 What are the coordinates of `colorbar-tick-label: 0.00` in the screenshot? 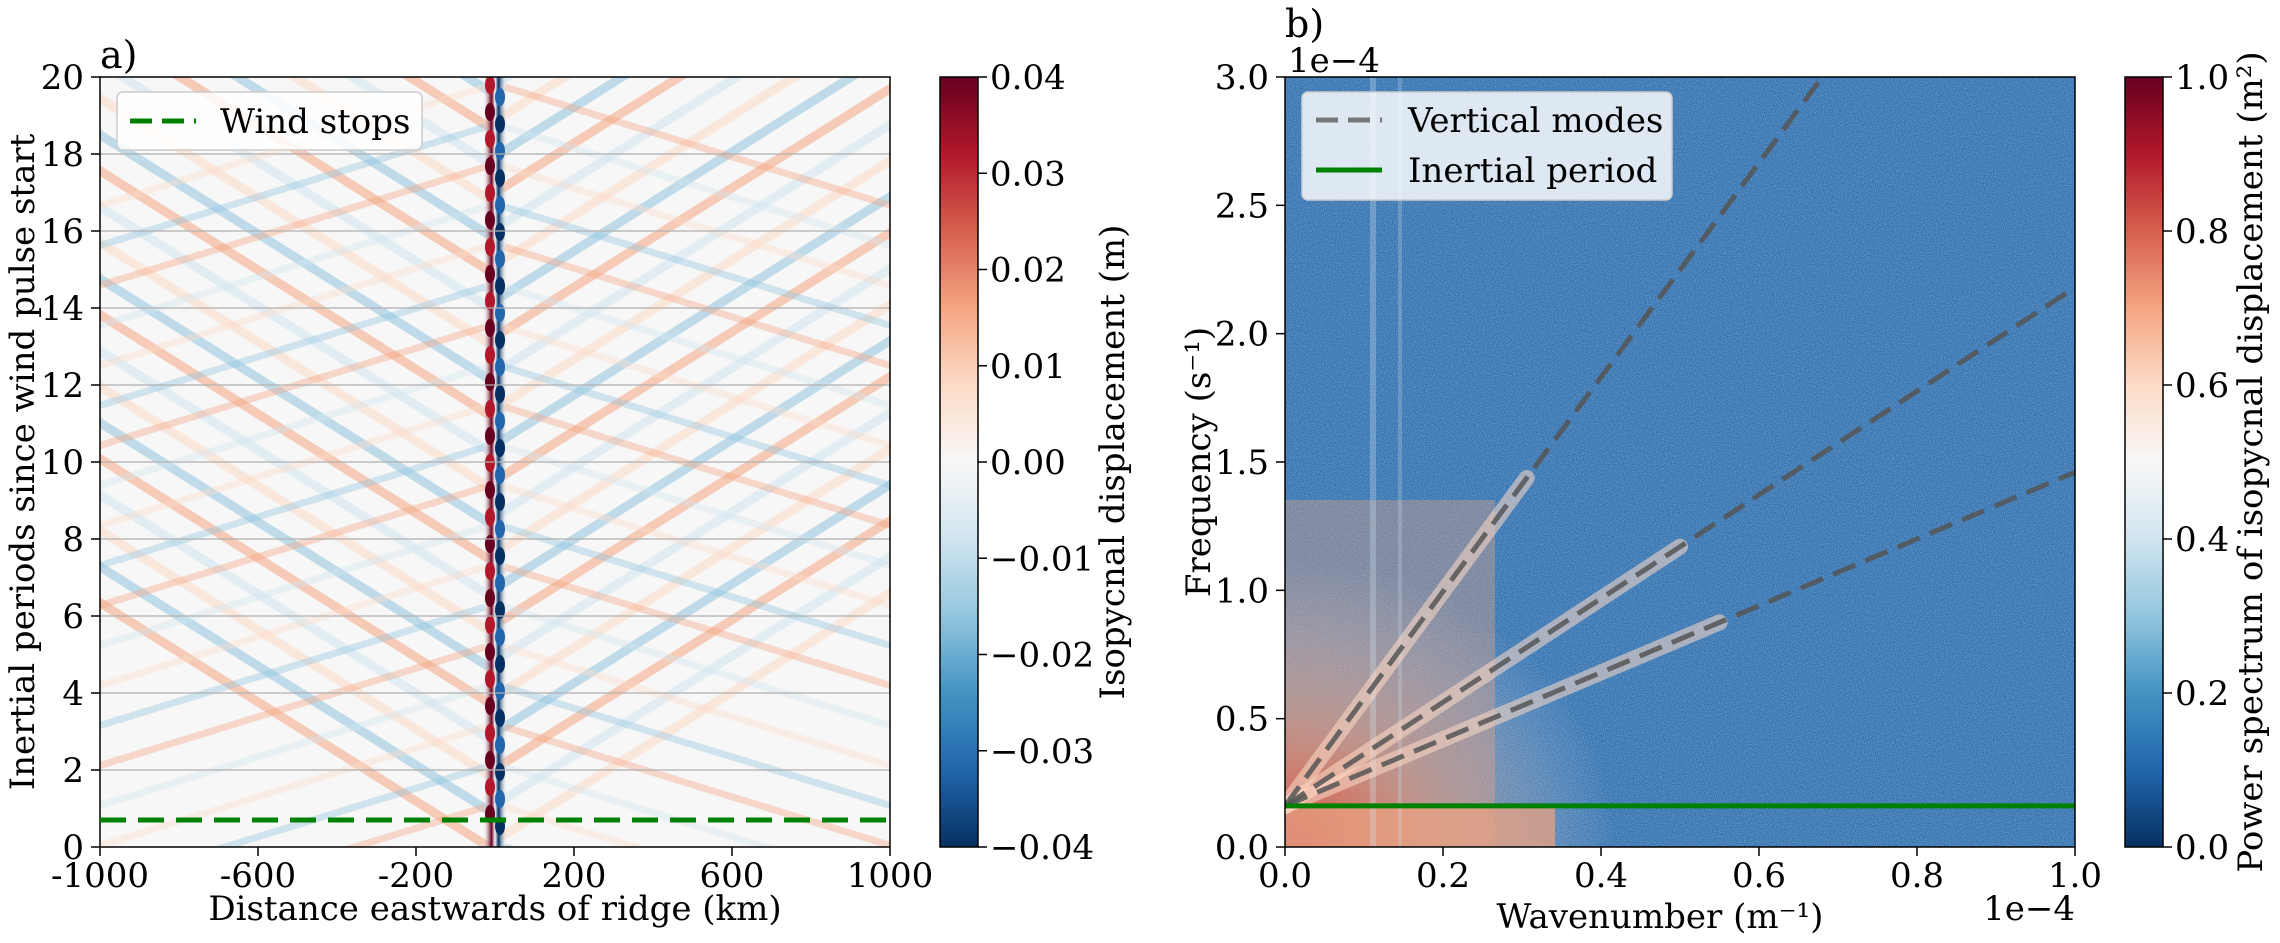 It's located at (1028, 463).